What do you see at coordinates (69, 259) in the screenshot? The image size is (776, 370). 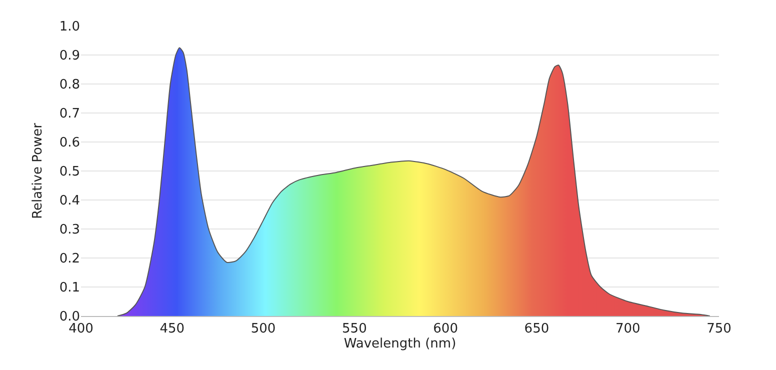 I see `y-tick-label: 0.2` at bounding box center [69, 259].